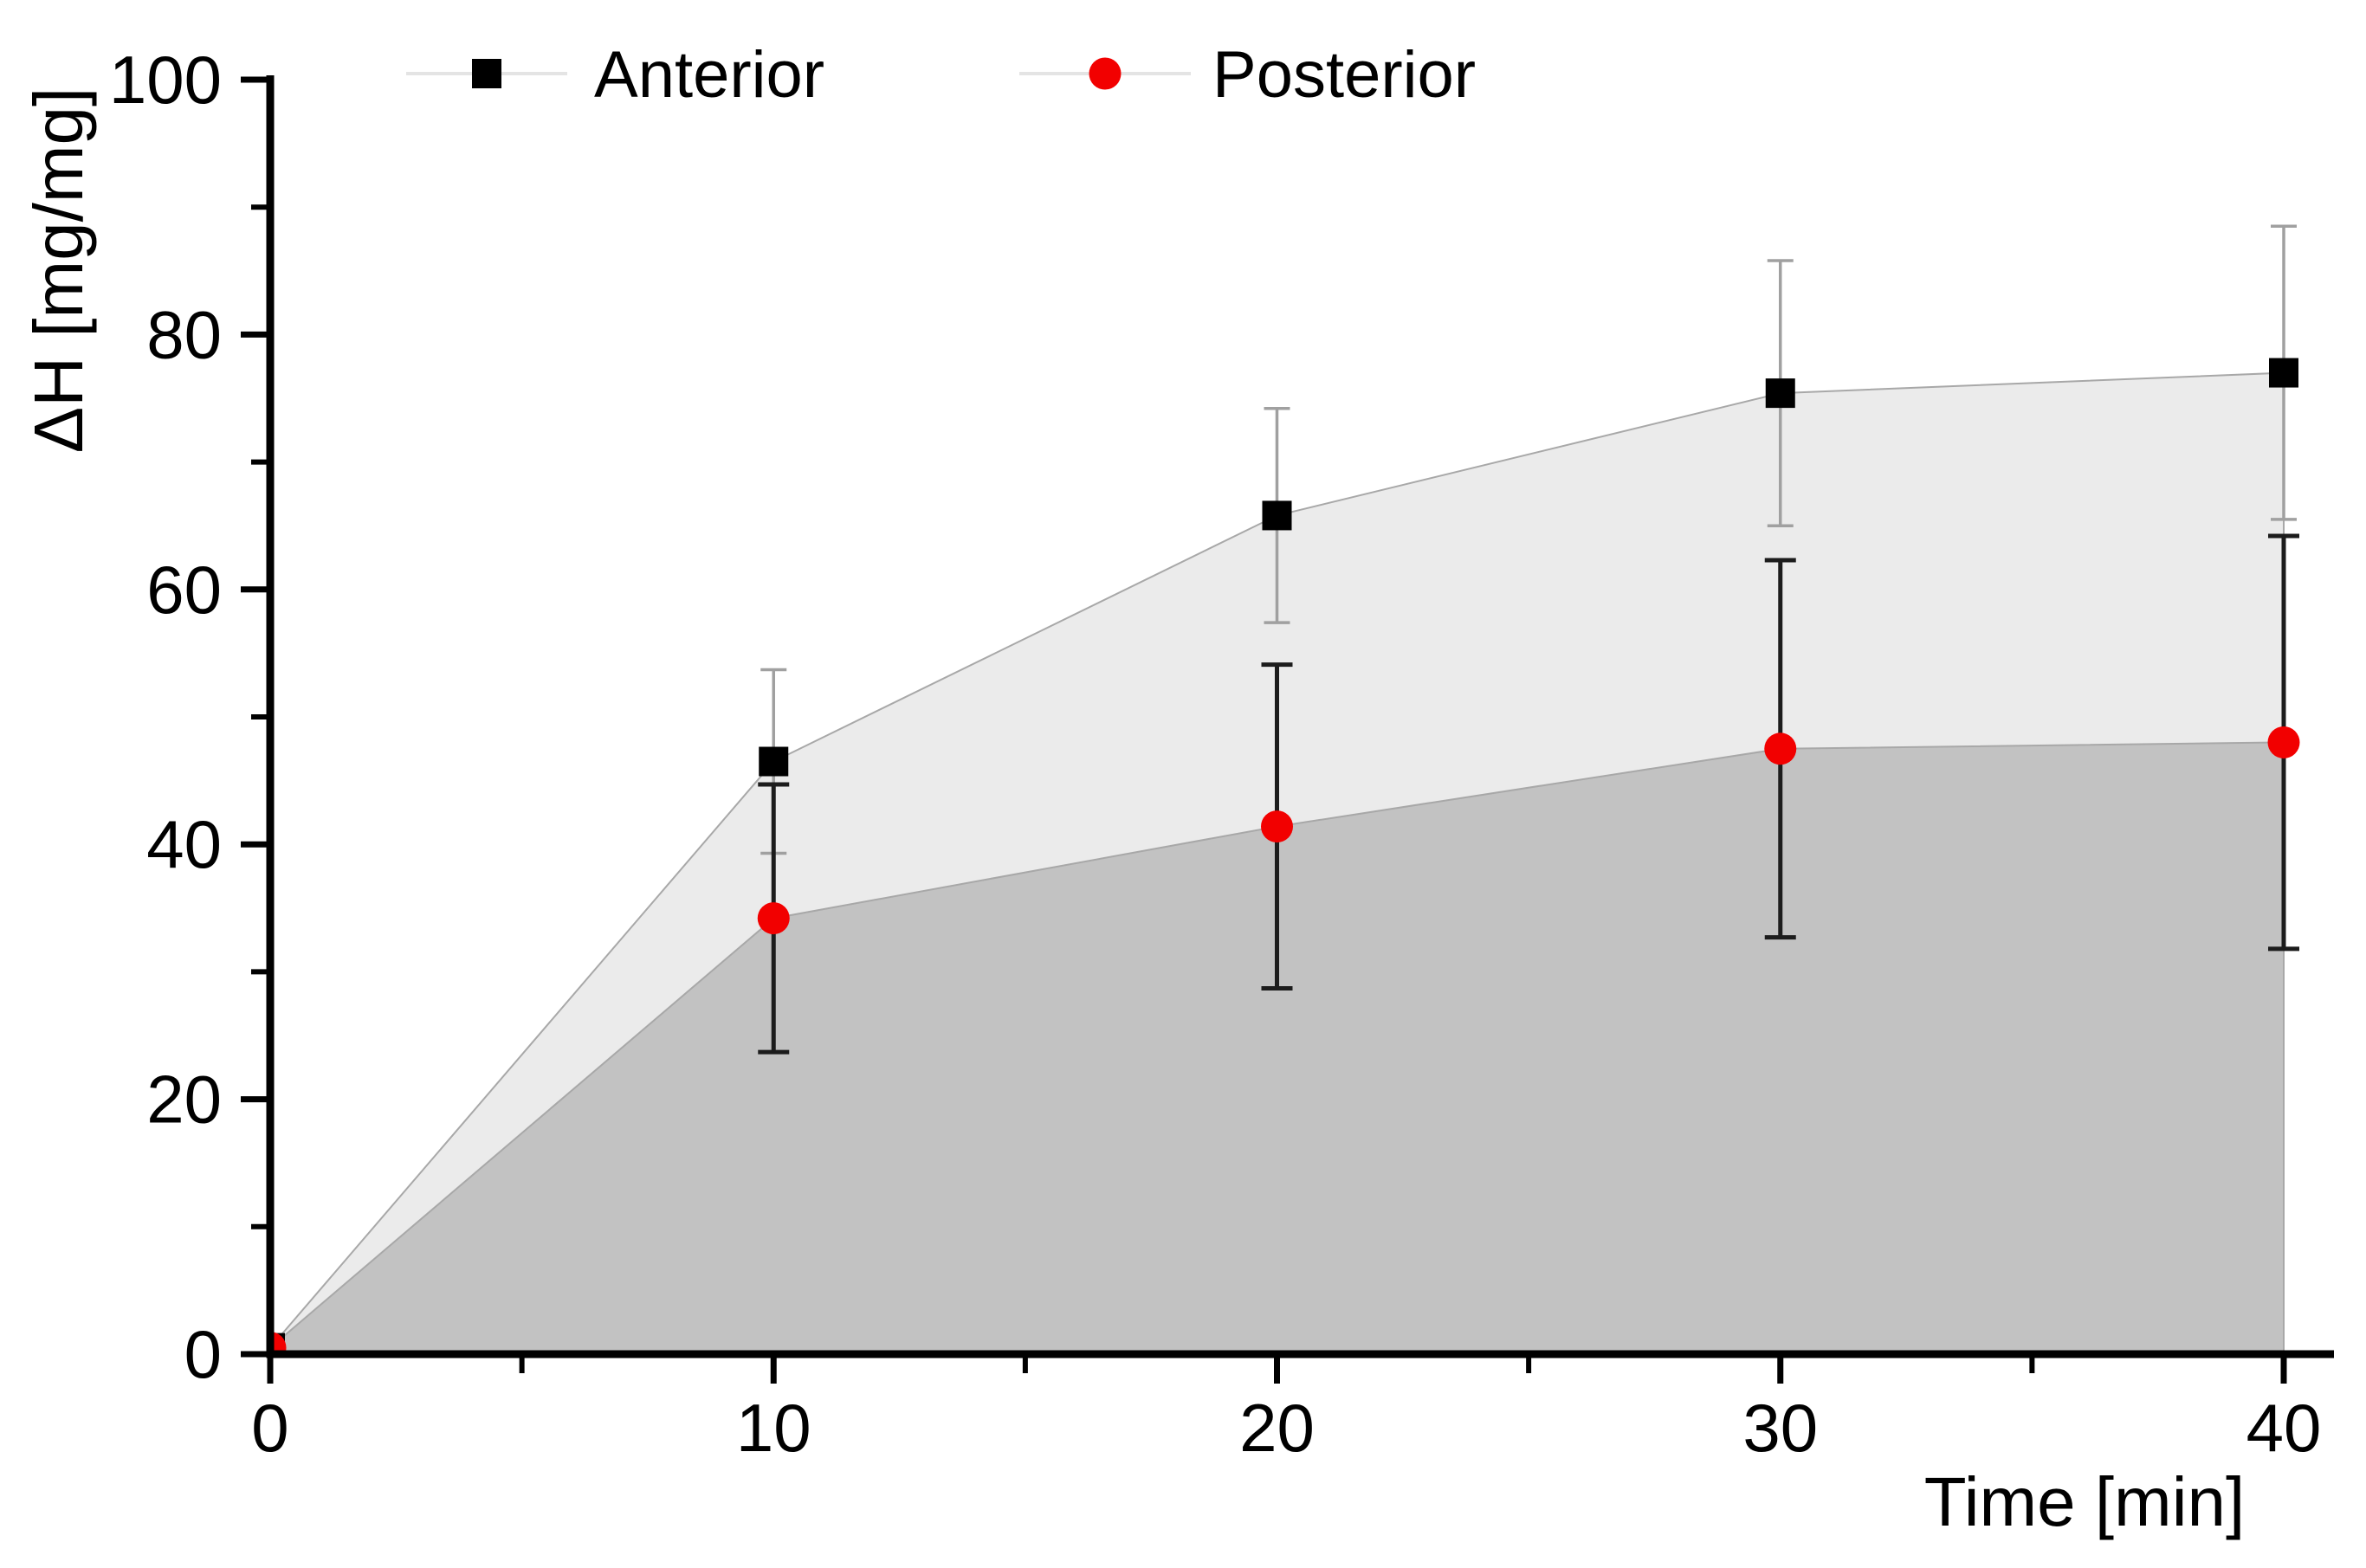 The height and width of the screenshot is (1568, 2366). Describe the element at coordinates (269, 1428) in the screenshot. I see `x-tick-label: 0` at that location.